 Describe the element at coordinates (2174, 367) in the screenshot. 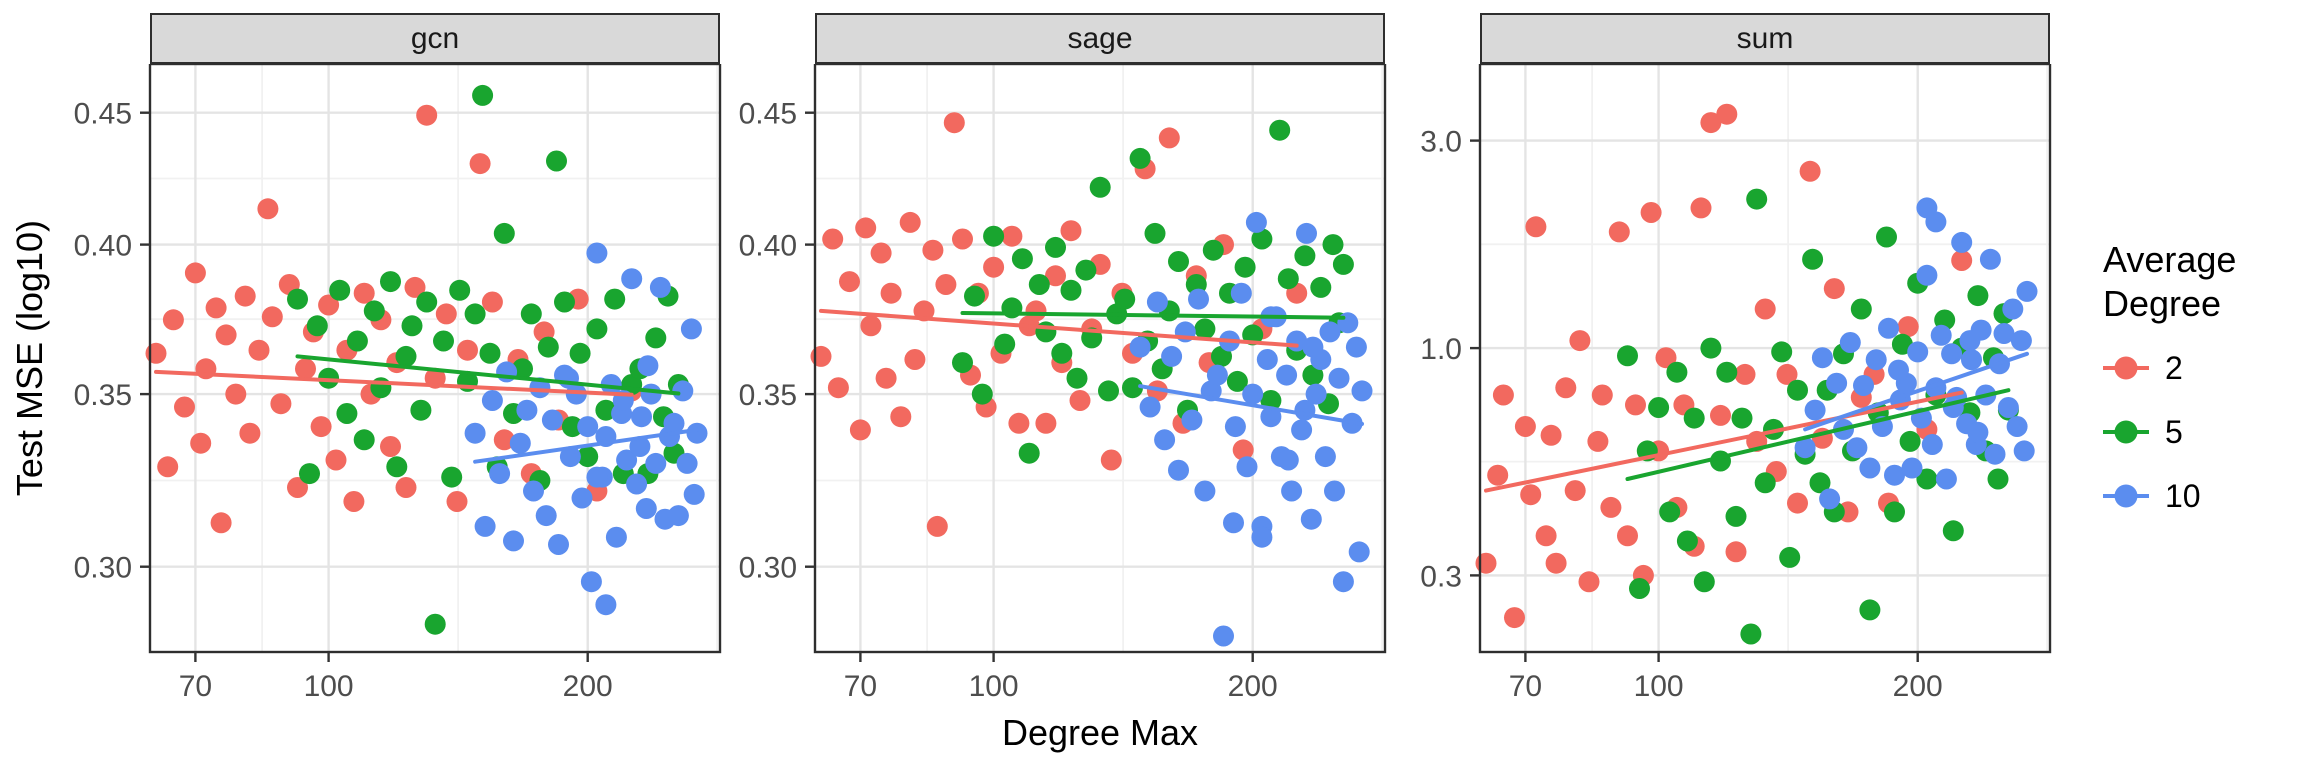

I see `legend-item-label: 2` at that location.